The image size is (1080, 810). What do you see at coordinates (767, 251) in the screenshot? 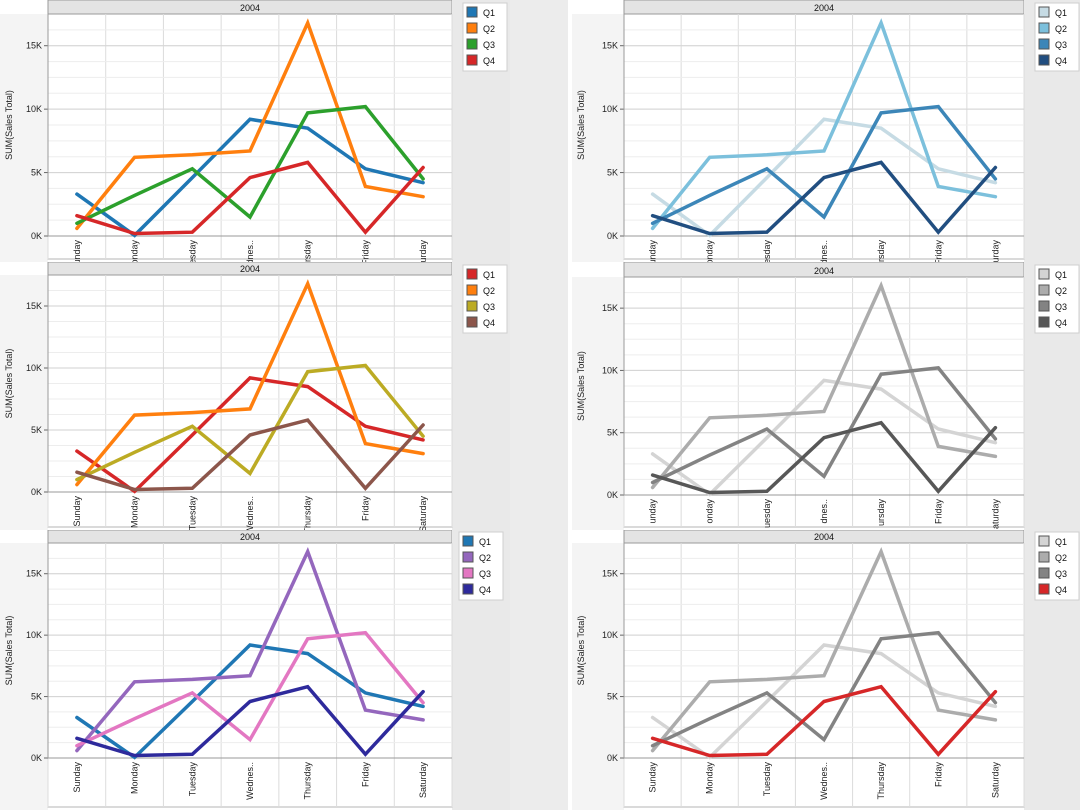
I see `x-tick-label: uesday` at bounding box center [767, 251].